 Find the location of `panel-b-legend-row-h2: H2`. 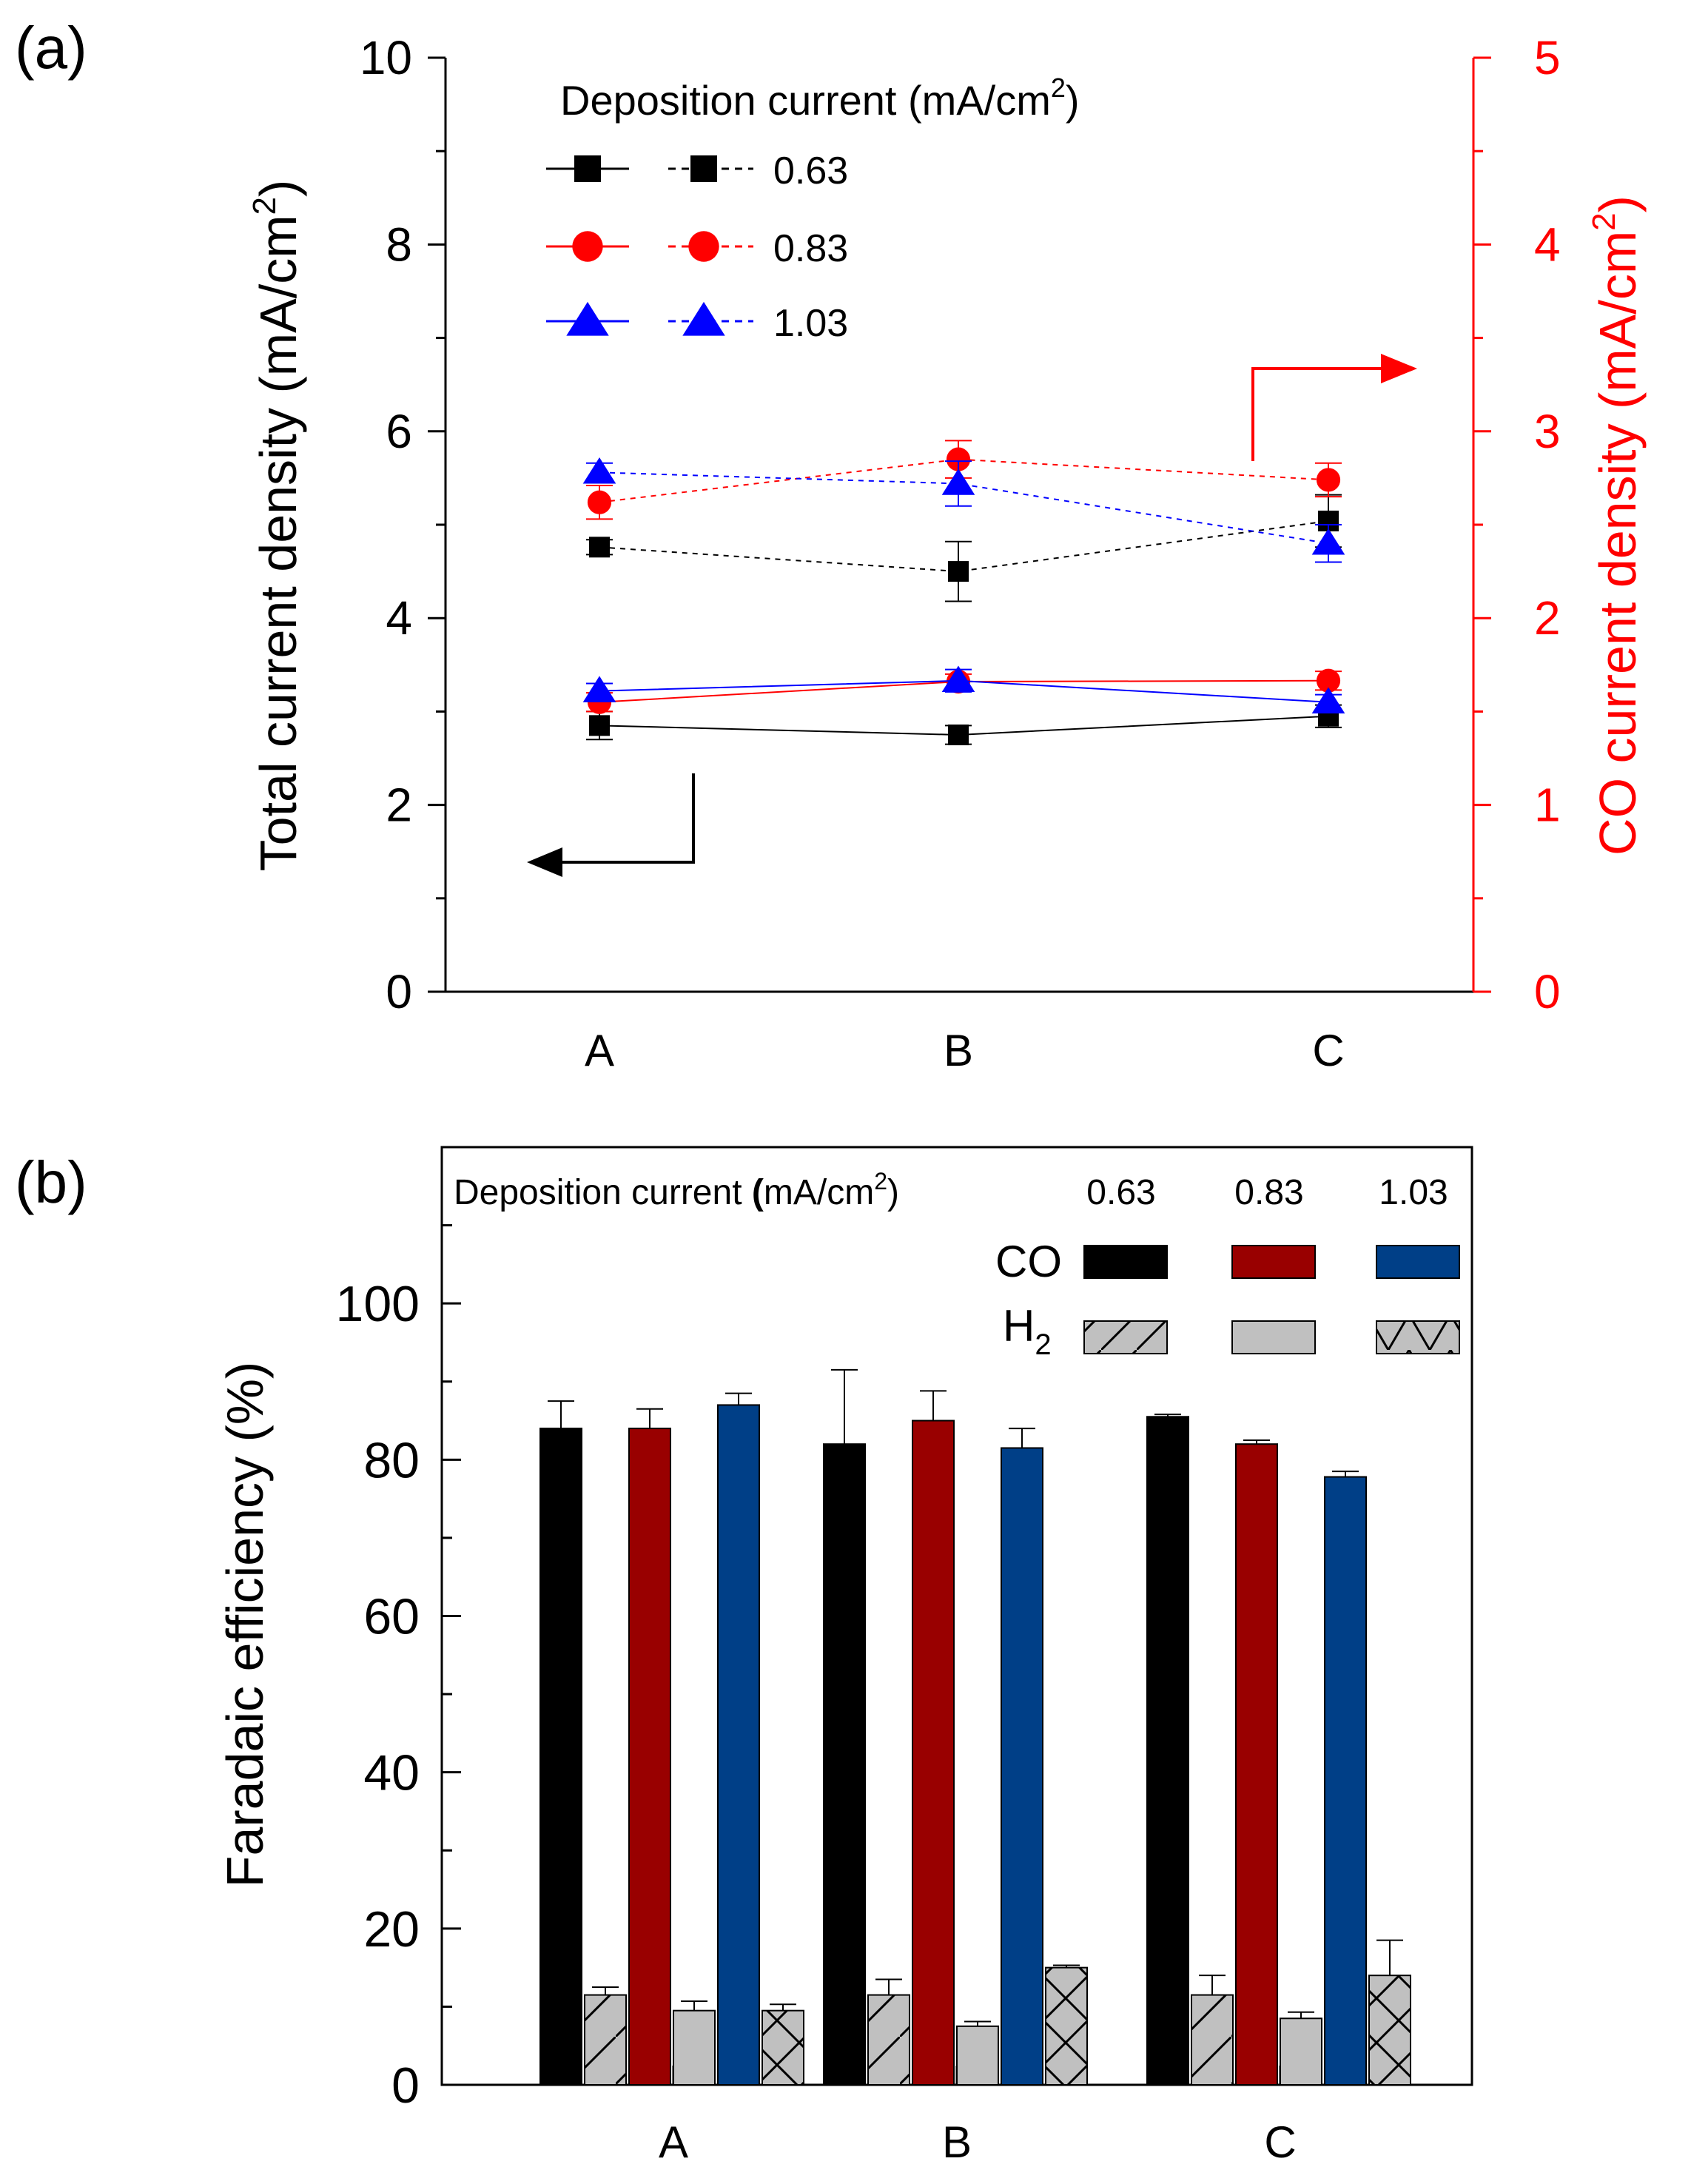

panel-b-legend-row-h2: H2 is located at coordinates (1027, 1331).